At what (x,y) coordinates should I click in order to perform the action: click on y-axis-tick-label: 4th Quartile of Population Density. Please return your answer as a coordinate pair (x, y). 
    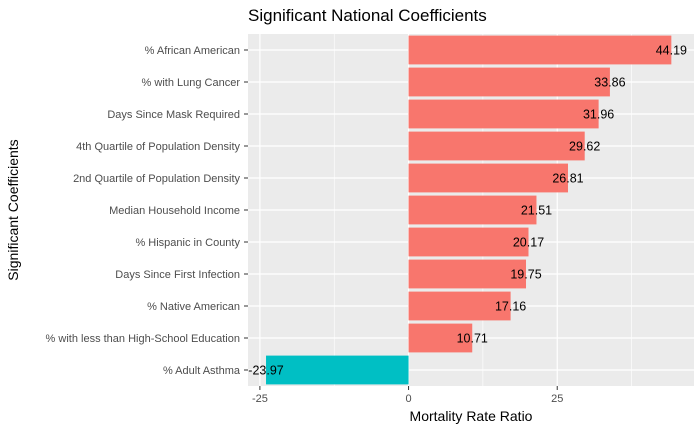
    Looking at the image, I should click on (158, 147).